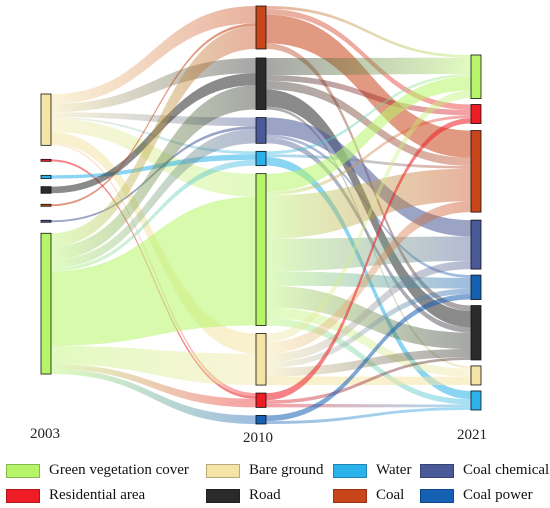  What do you see at coordinates (261, 83) in the screenshot?
I see `node-2010-road` at bounding box center [261, 83].